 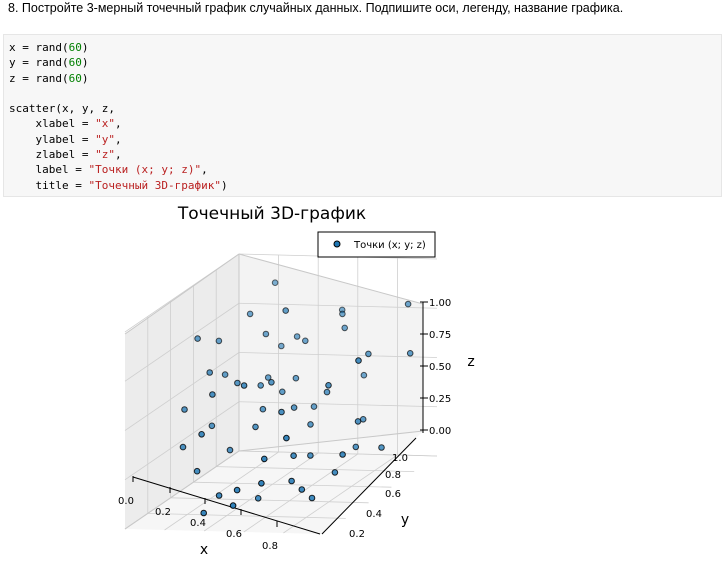 I want to click on code-token: scatter(x, y, z,, so click(x=62, y=109).